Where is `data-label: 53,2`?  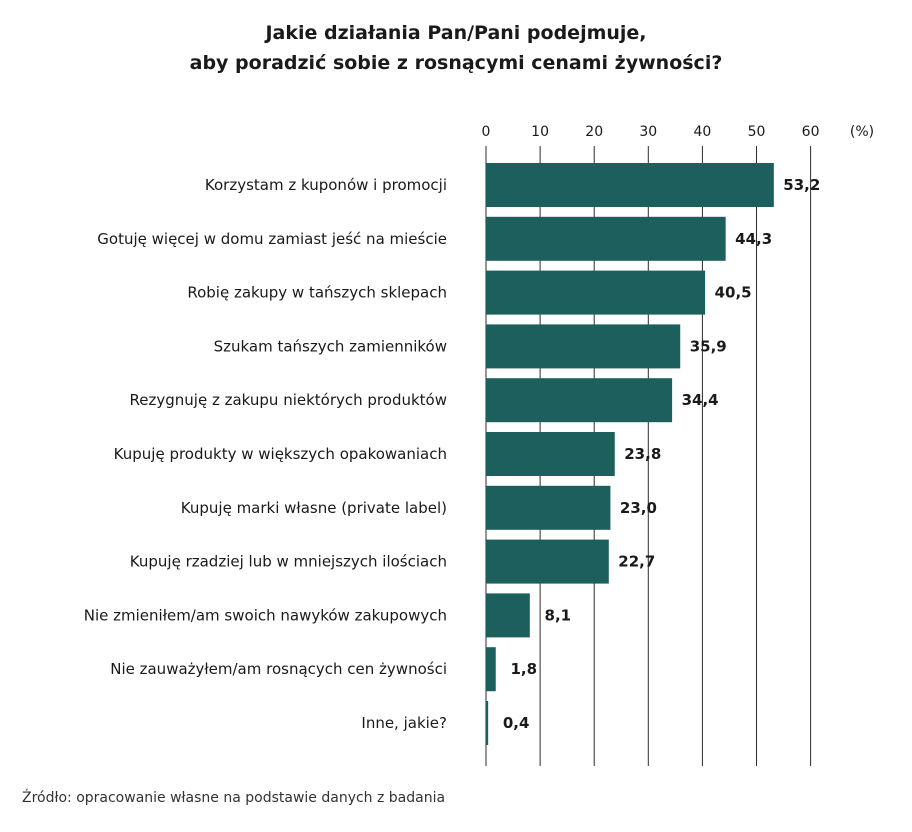
data-label: 53,2 is located at coordinates (801, 185).